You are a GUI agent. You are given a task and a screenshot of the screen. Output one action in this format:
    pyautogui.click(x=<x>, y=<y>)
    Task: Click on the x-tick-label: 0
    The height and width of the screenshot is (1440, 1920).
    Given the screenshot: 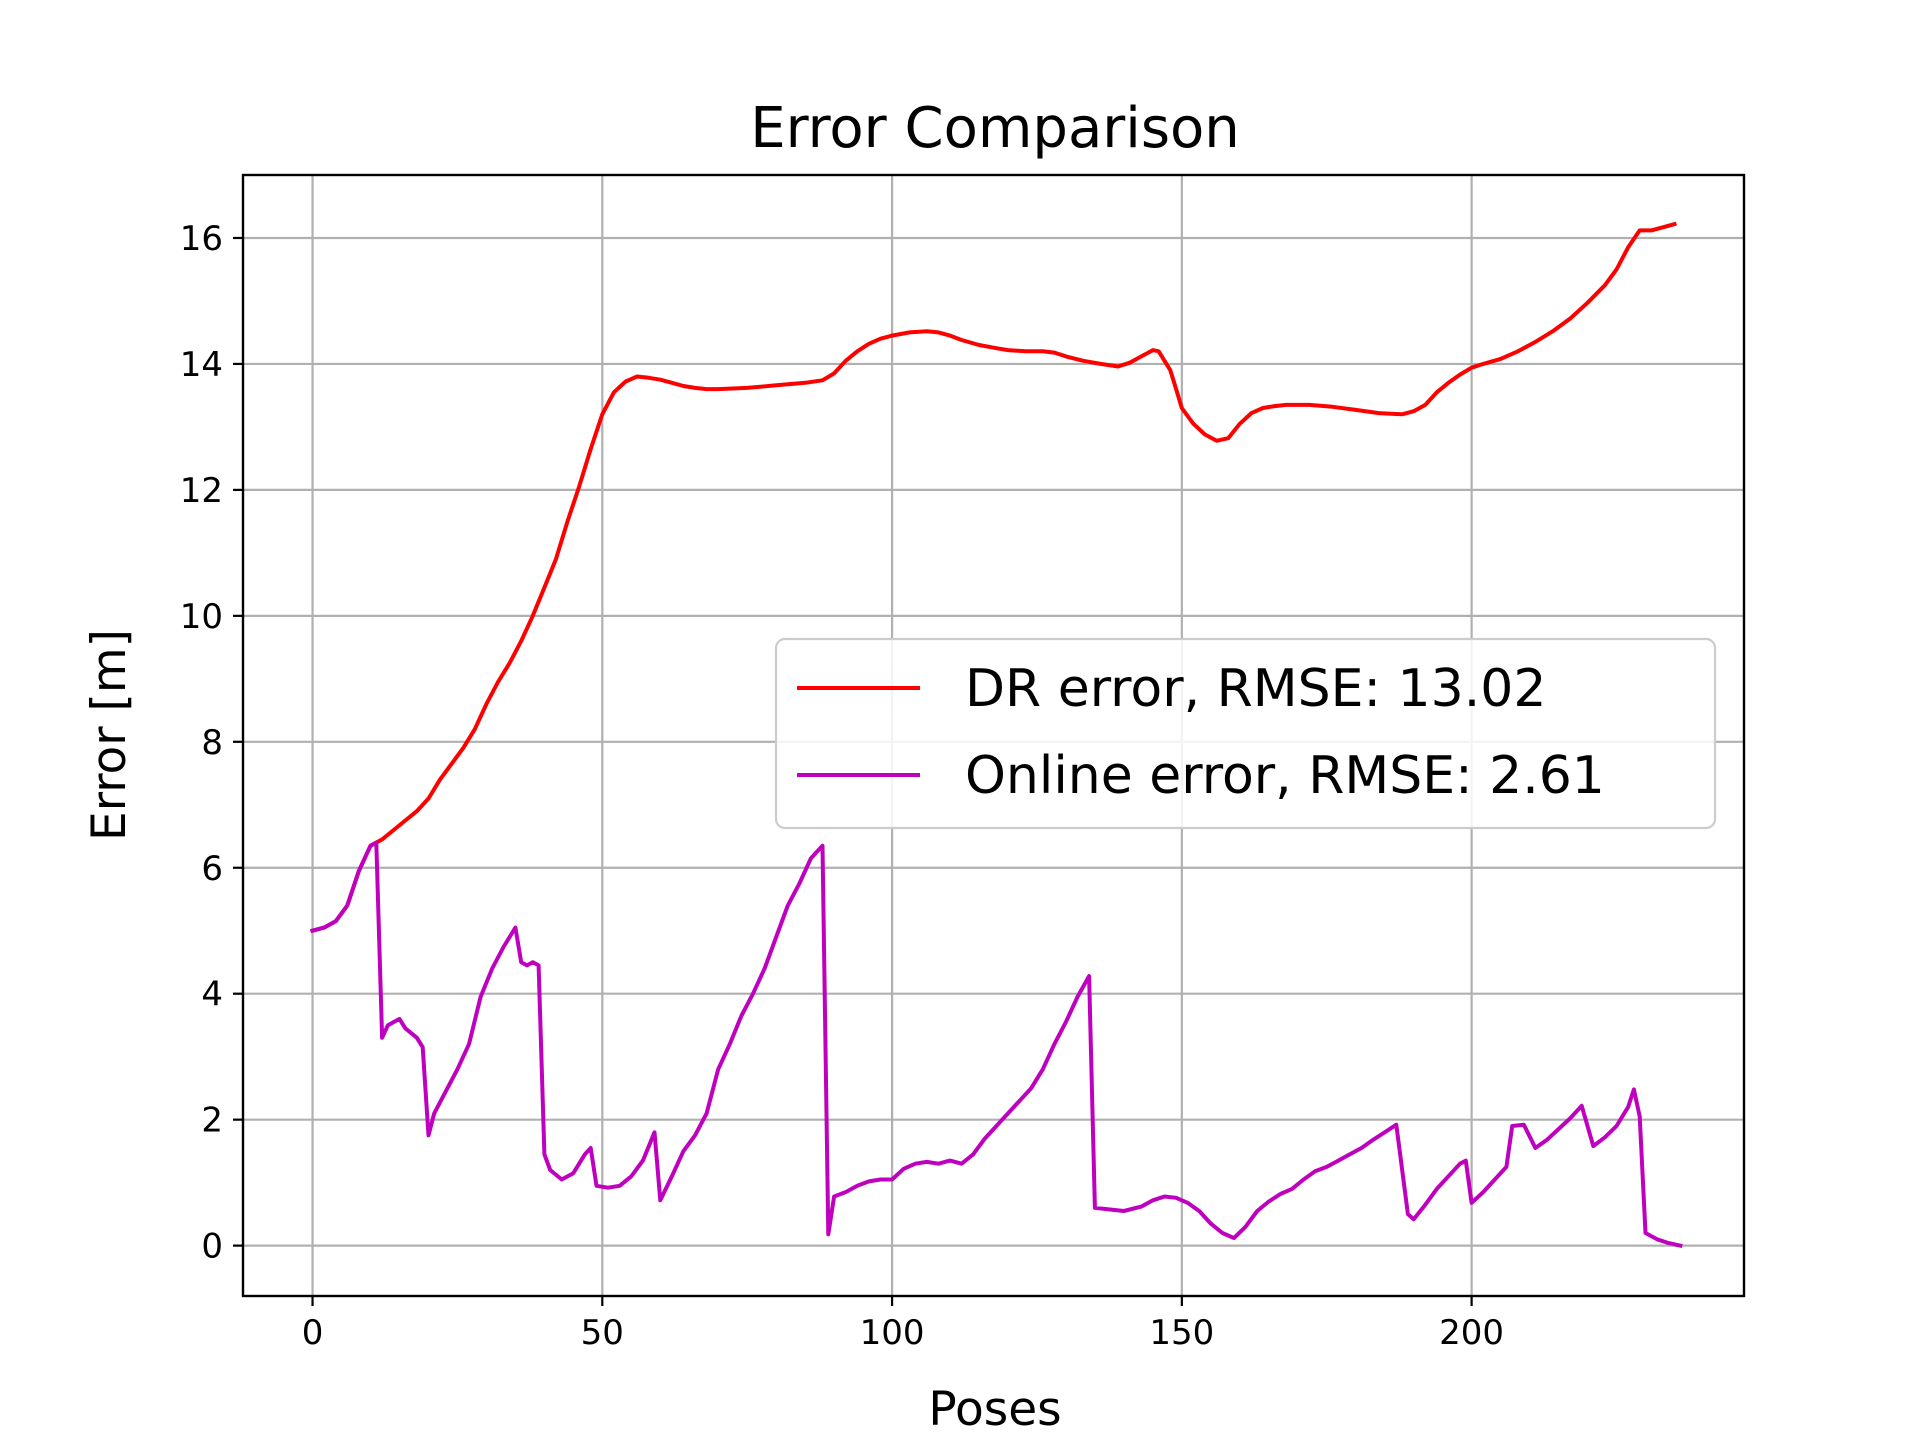 What is the action you would take?
    pyautogui.click(x=313, y=1333)
    